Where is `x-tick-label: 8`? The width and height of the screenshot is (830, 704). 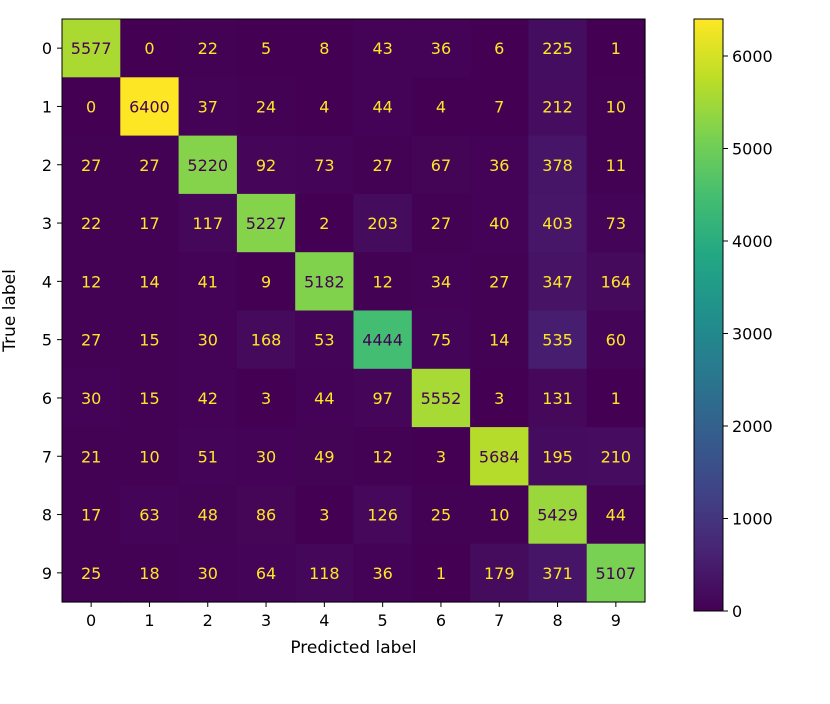
x-tick-label: 8 is located at coordinates (557, 620).